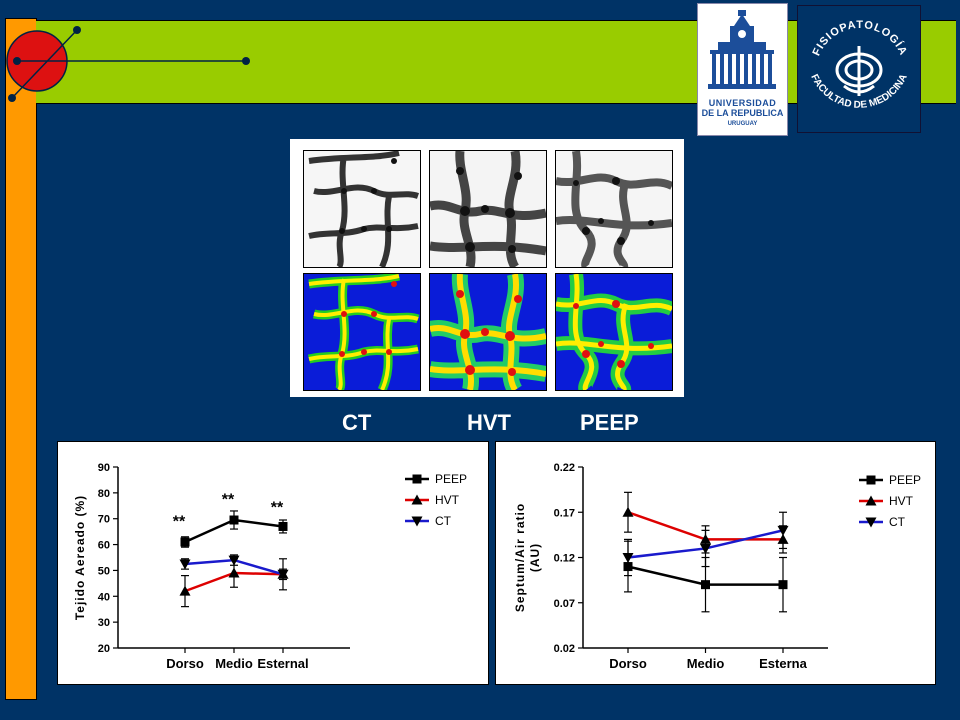 This screenshot has height=720, width=960. I want to click on legend-label-1-2: CT, so click(897, 522).